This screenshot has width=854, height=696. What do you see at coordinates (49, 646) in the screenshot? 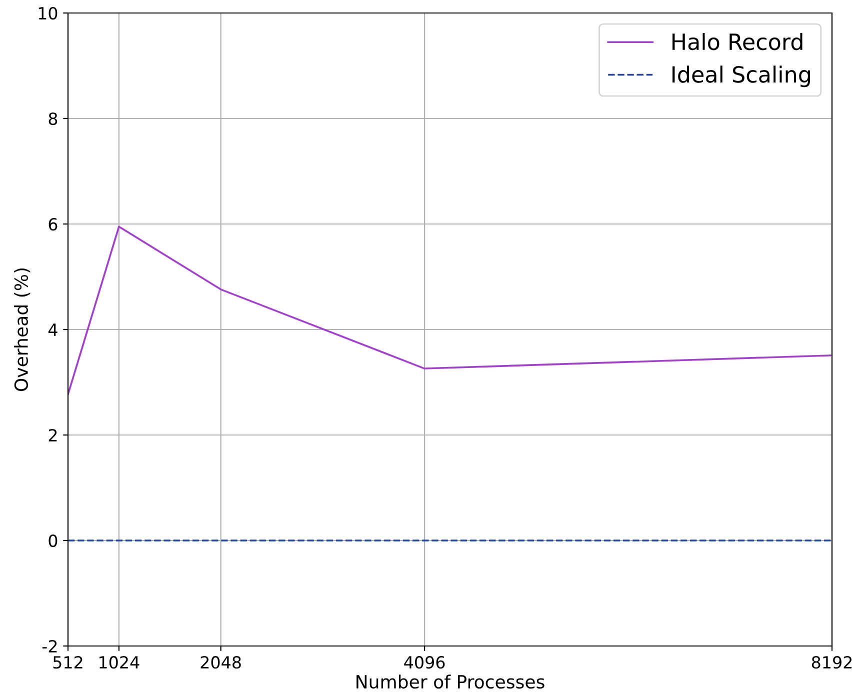
I see `y-tick-label: -2` at bounding box center [49, 646].